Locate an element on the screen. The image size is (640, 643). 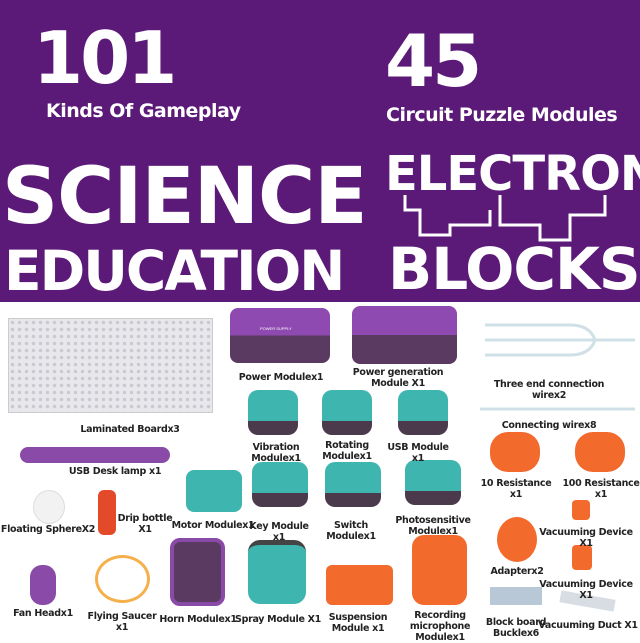
photosensitive-module is located at coordinates (433, 482).